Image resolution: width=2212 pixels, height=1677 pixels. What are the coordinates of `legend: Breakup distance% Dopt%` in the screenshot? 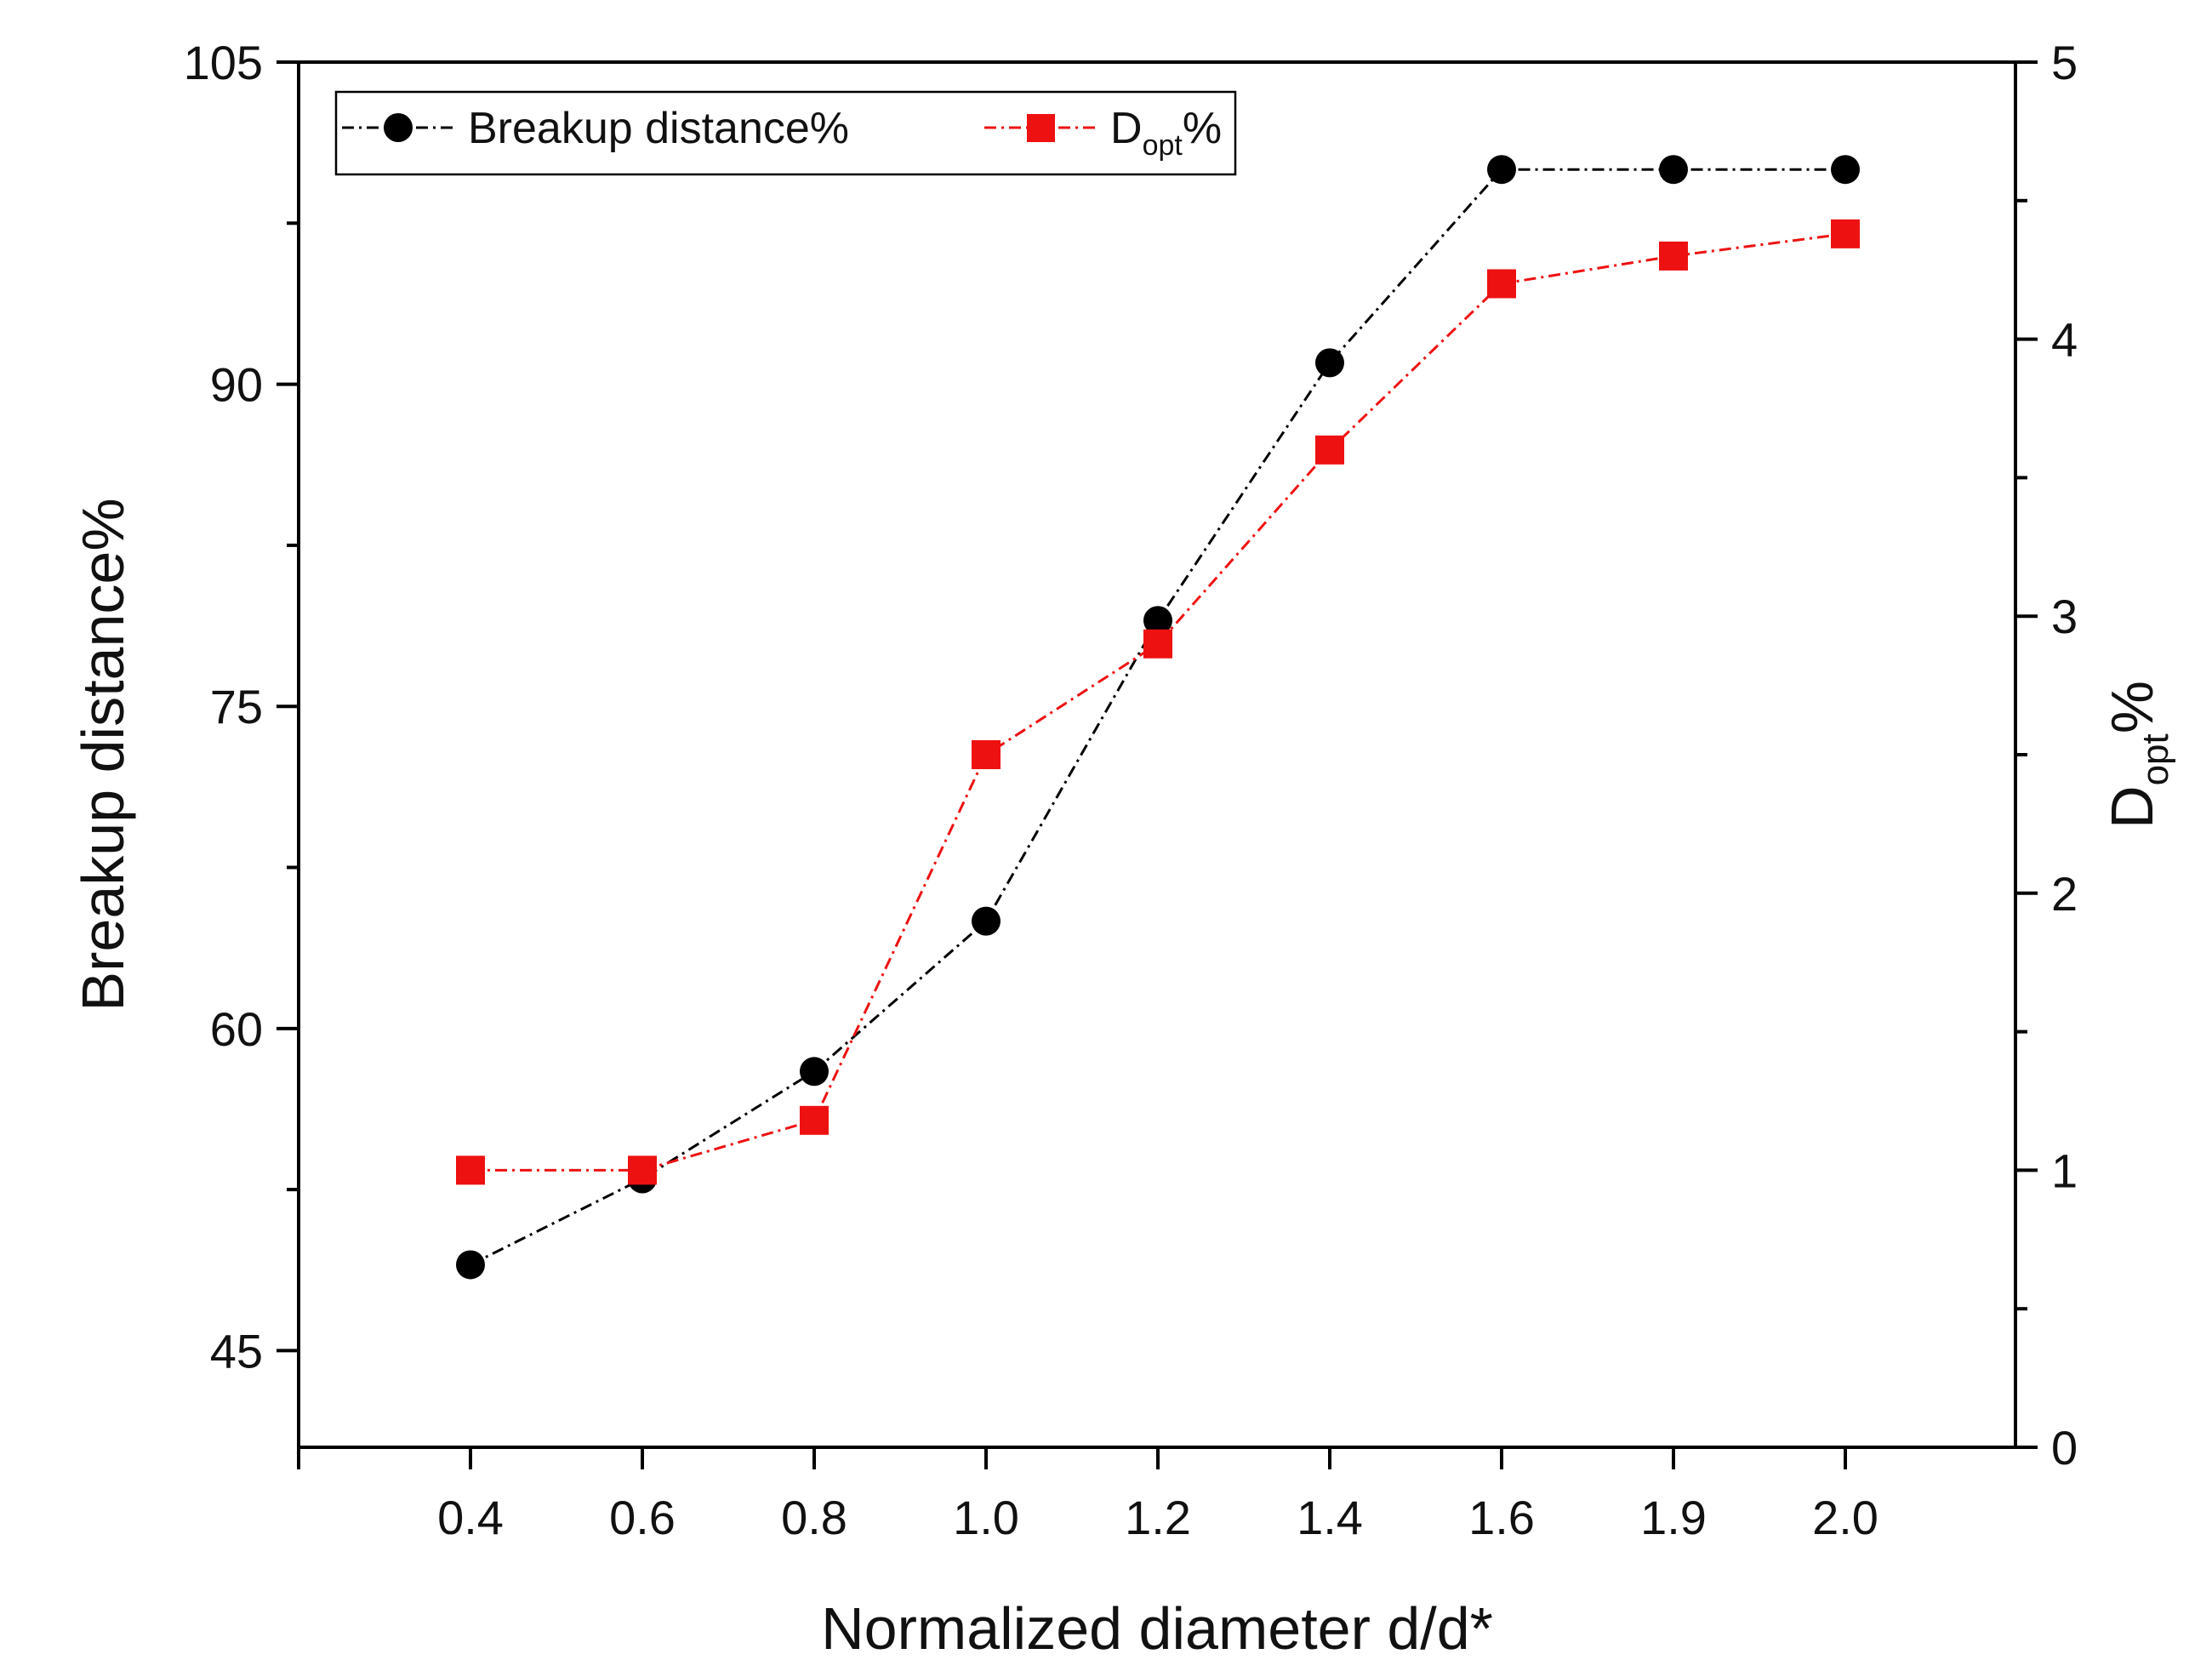 It's located at (785, 133).